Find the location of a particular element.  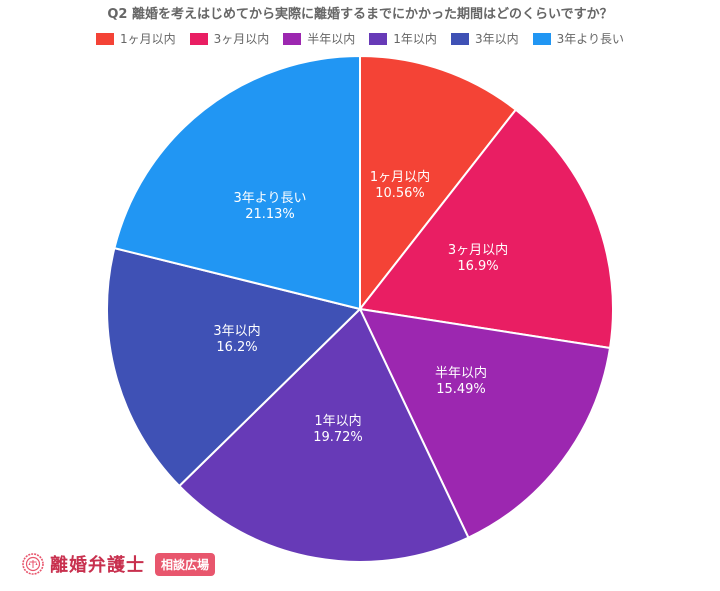

legend-label: 3年以内 is located at coordinates (496, 39).